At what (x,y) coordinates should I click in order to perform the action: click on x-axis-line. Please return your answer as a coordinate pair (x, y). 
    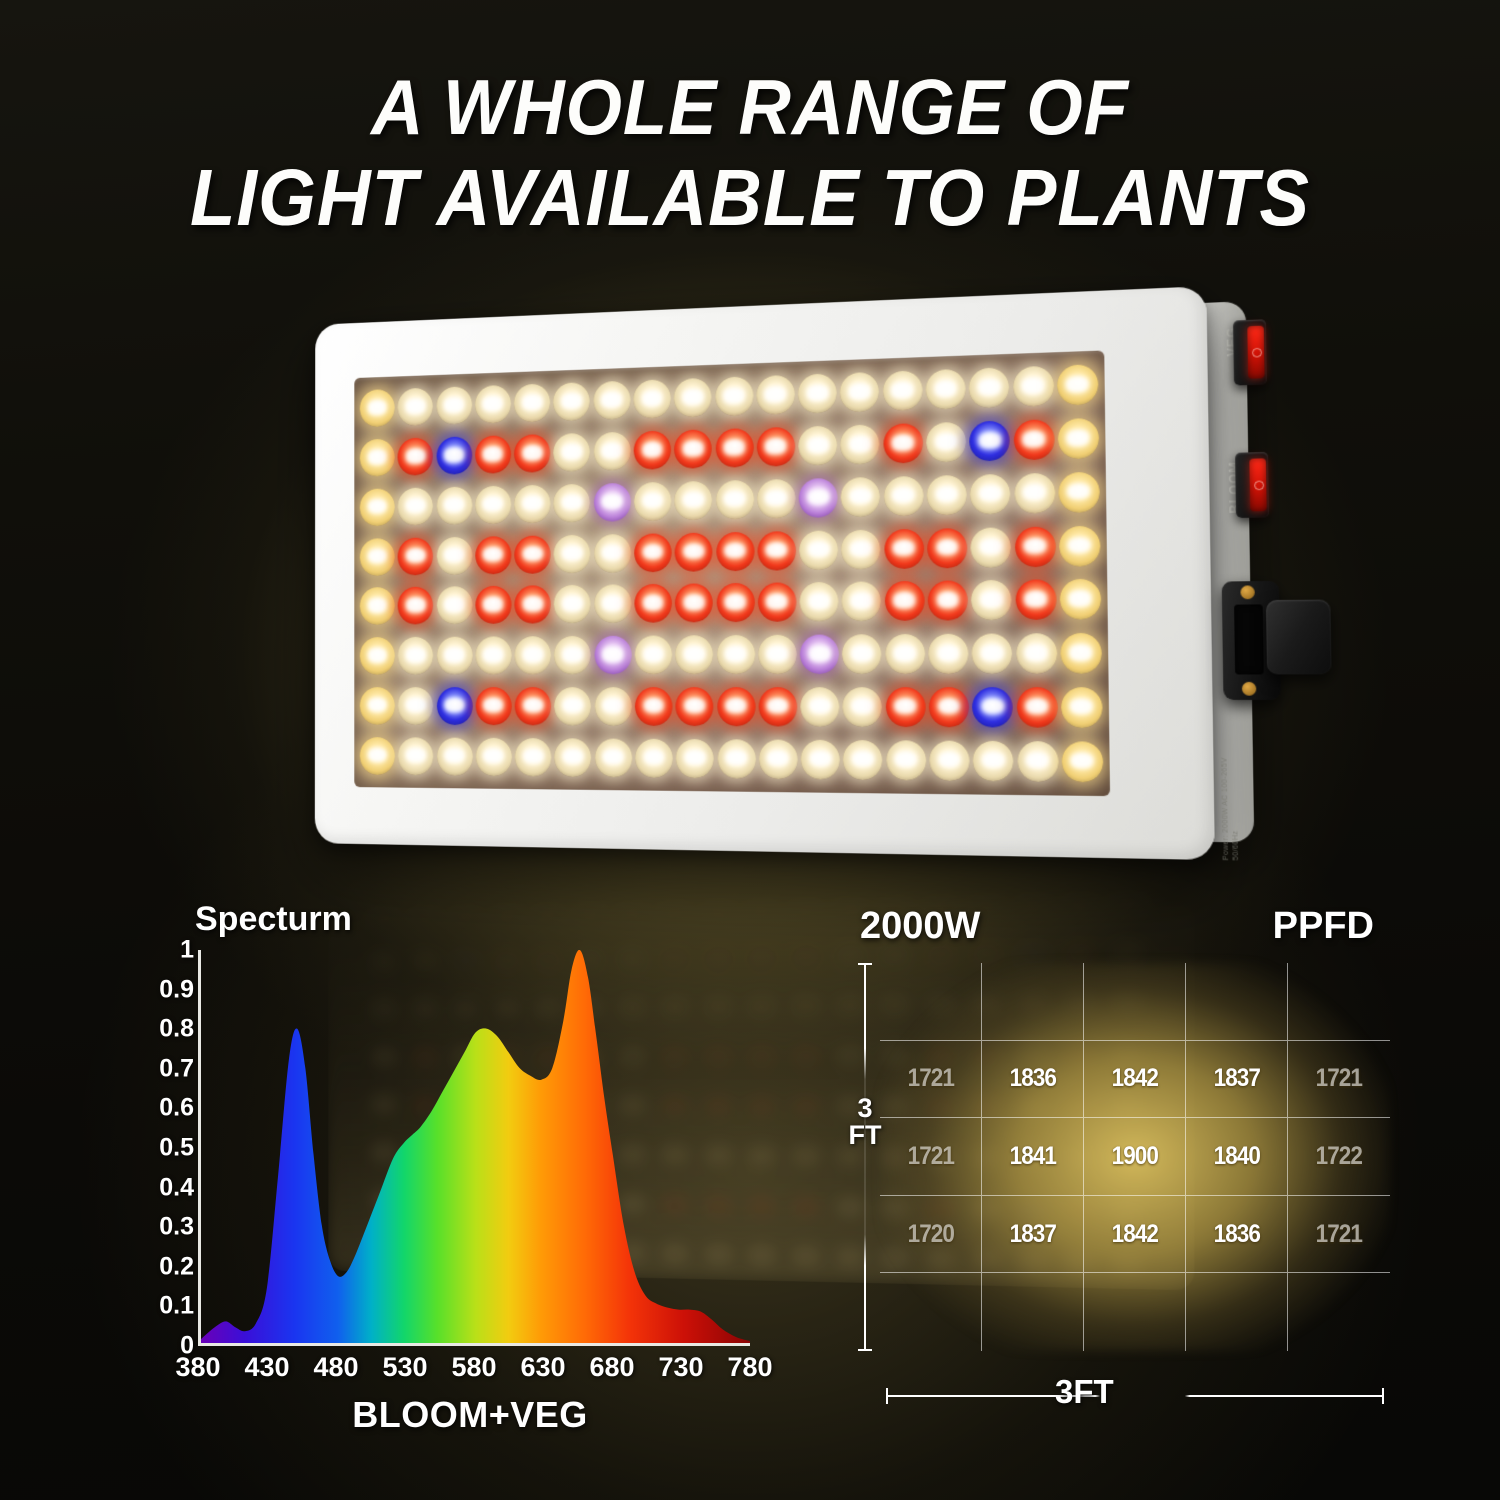
    Looking at the image, I should click on (474, 1344).